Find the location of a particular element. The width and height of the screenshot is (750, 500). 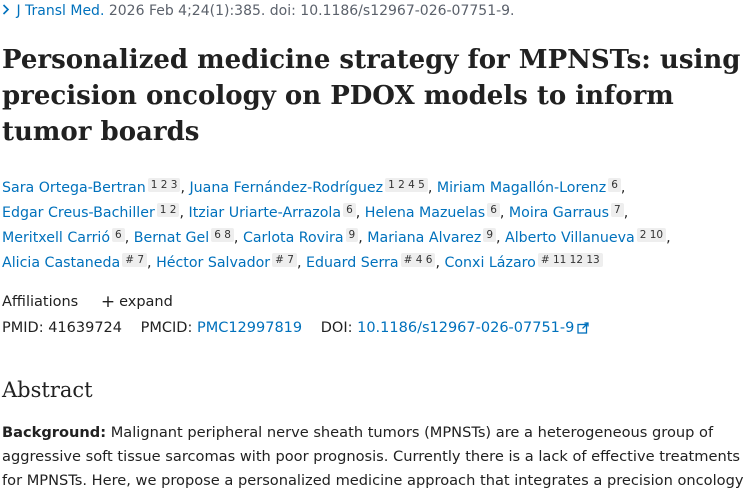

author-link: Juana Fernández-Rodríguez is located at coordinates (286, 188).